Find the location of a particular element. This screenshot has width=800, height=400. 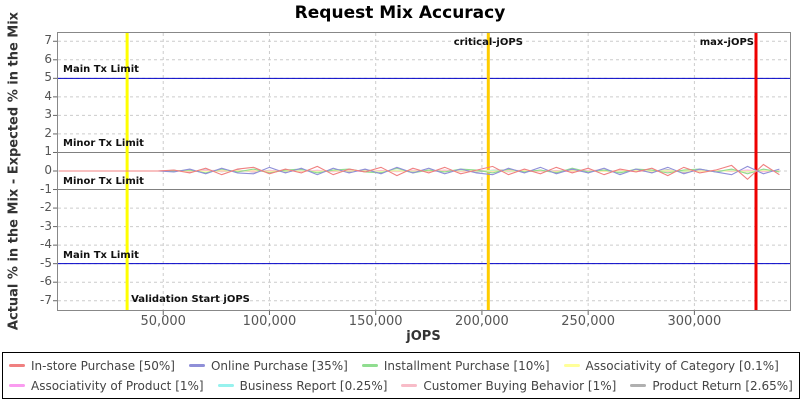

y-tick-label: 6 is located at coordinates (48, 58).